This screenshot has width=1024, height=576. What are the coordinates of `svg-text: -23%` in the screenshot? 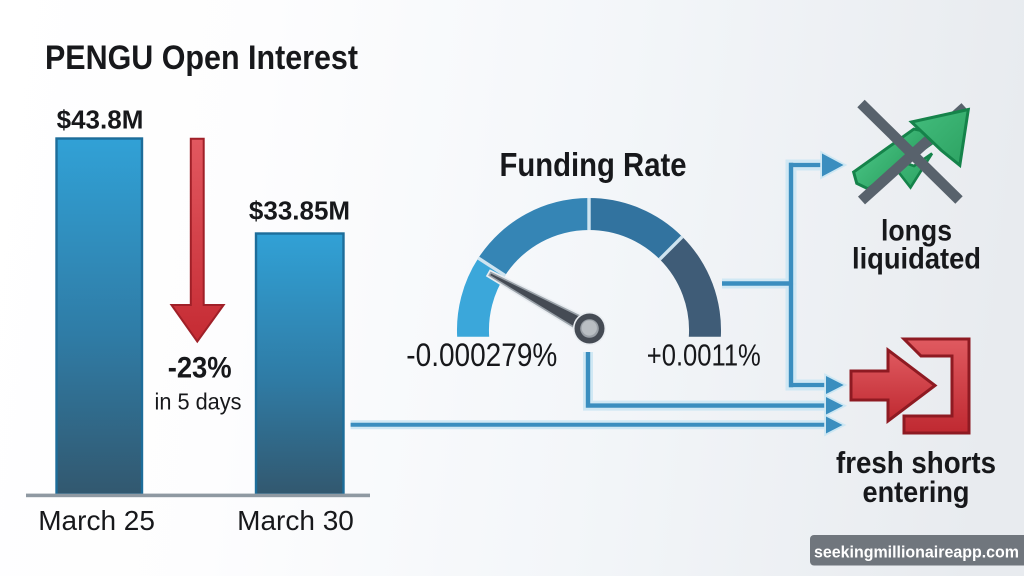 It's located at (200, 368).